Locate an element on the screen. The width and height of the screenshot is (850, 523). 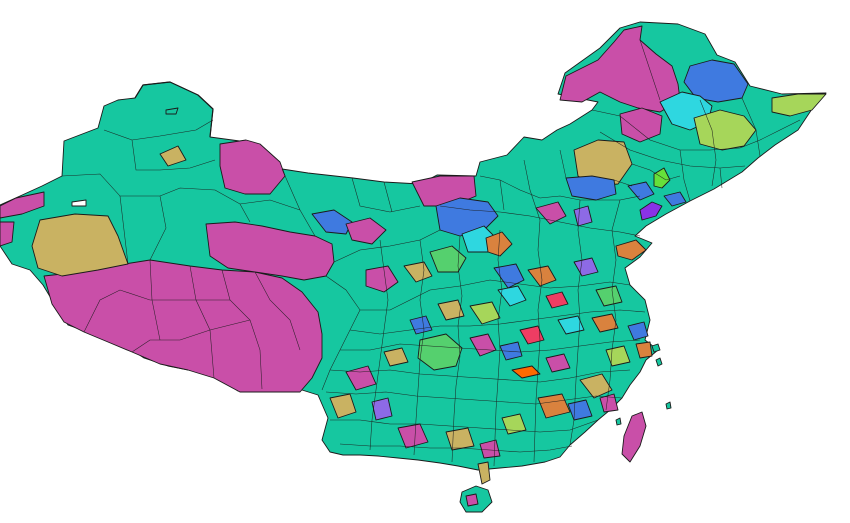
region-central-blue is located at coordinates (509, 276).